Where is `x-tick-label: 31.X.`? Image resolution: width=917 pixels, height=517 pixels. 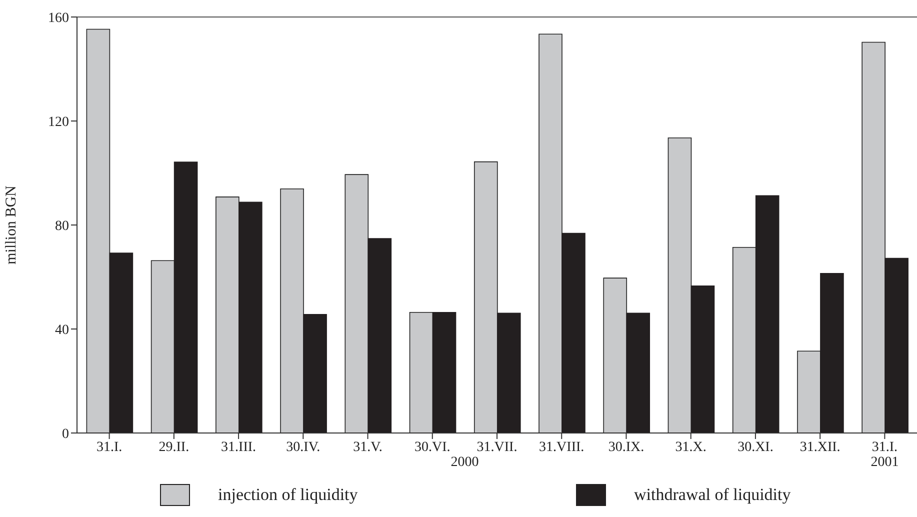 x-tick-label: 31.X. is located at coordinates (690, 447).